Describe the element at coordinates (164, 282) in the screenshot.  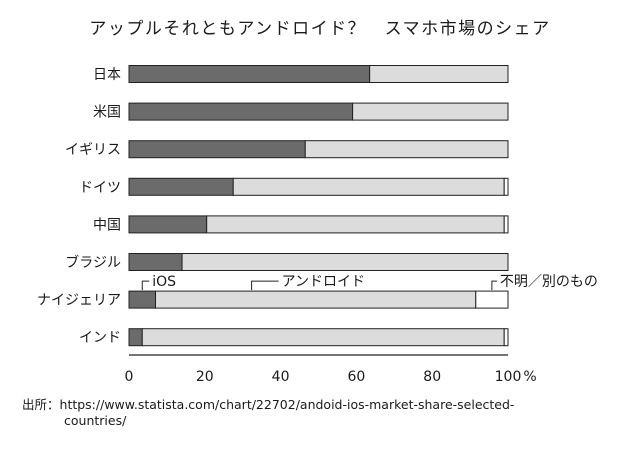
I see `annotation-ios: iOS` at that location.